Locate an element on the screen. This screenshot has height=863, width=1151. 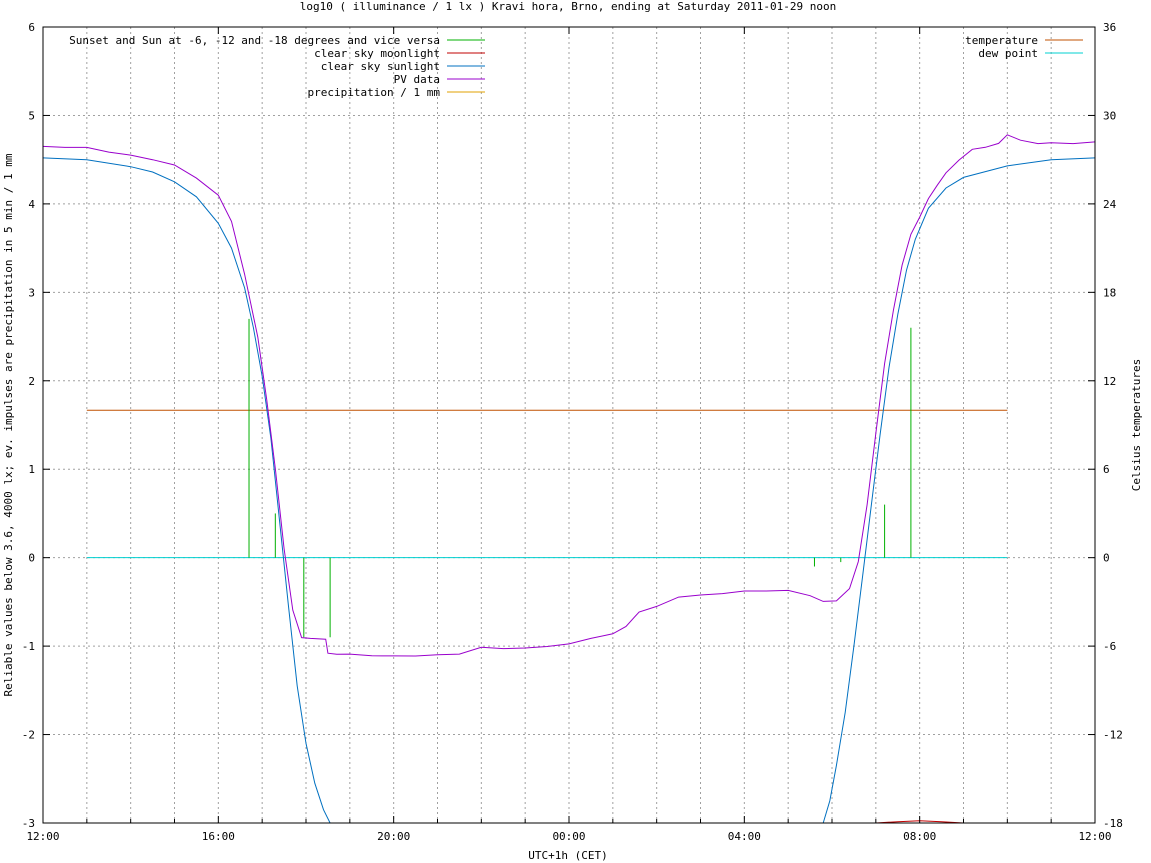
x-axis-label: UTC+1h (CET) is located at coordinates (567, 855).